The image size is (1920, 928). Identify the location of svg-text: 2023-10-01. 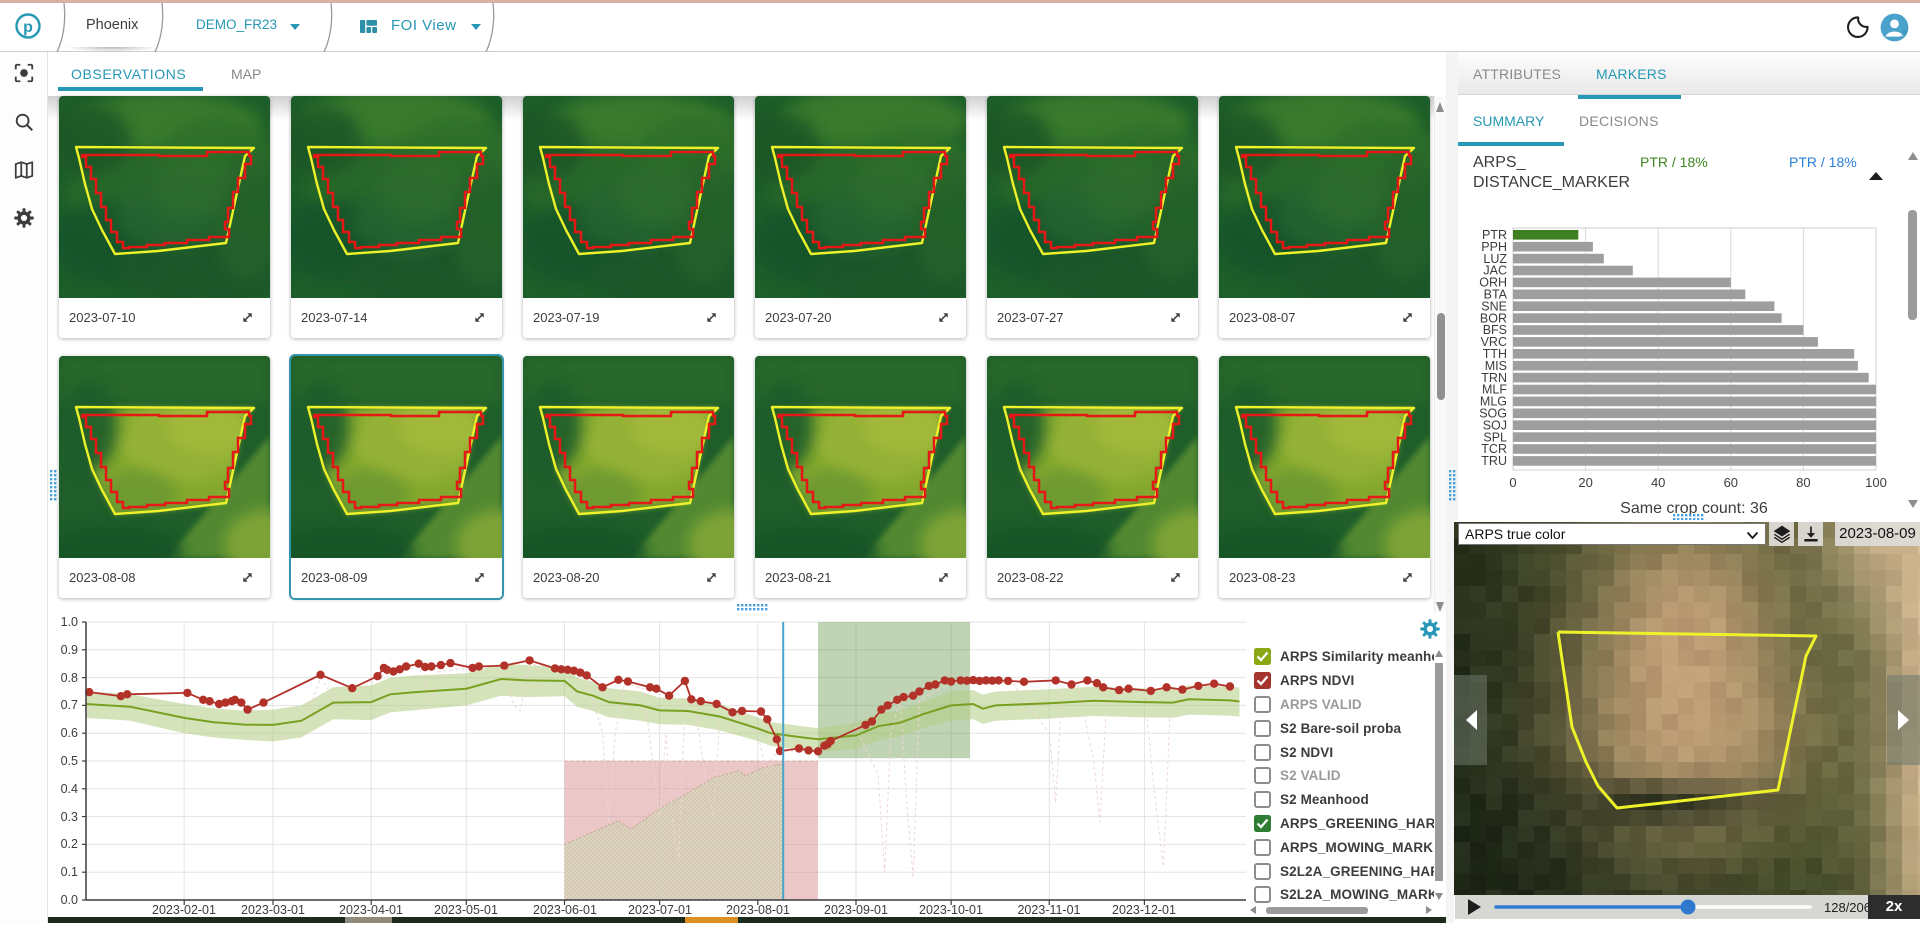
(951, 910).